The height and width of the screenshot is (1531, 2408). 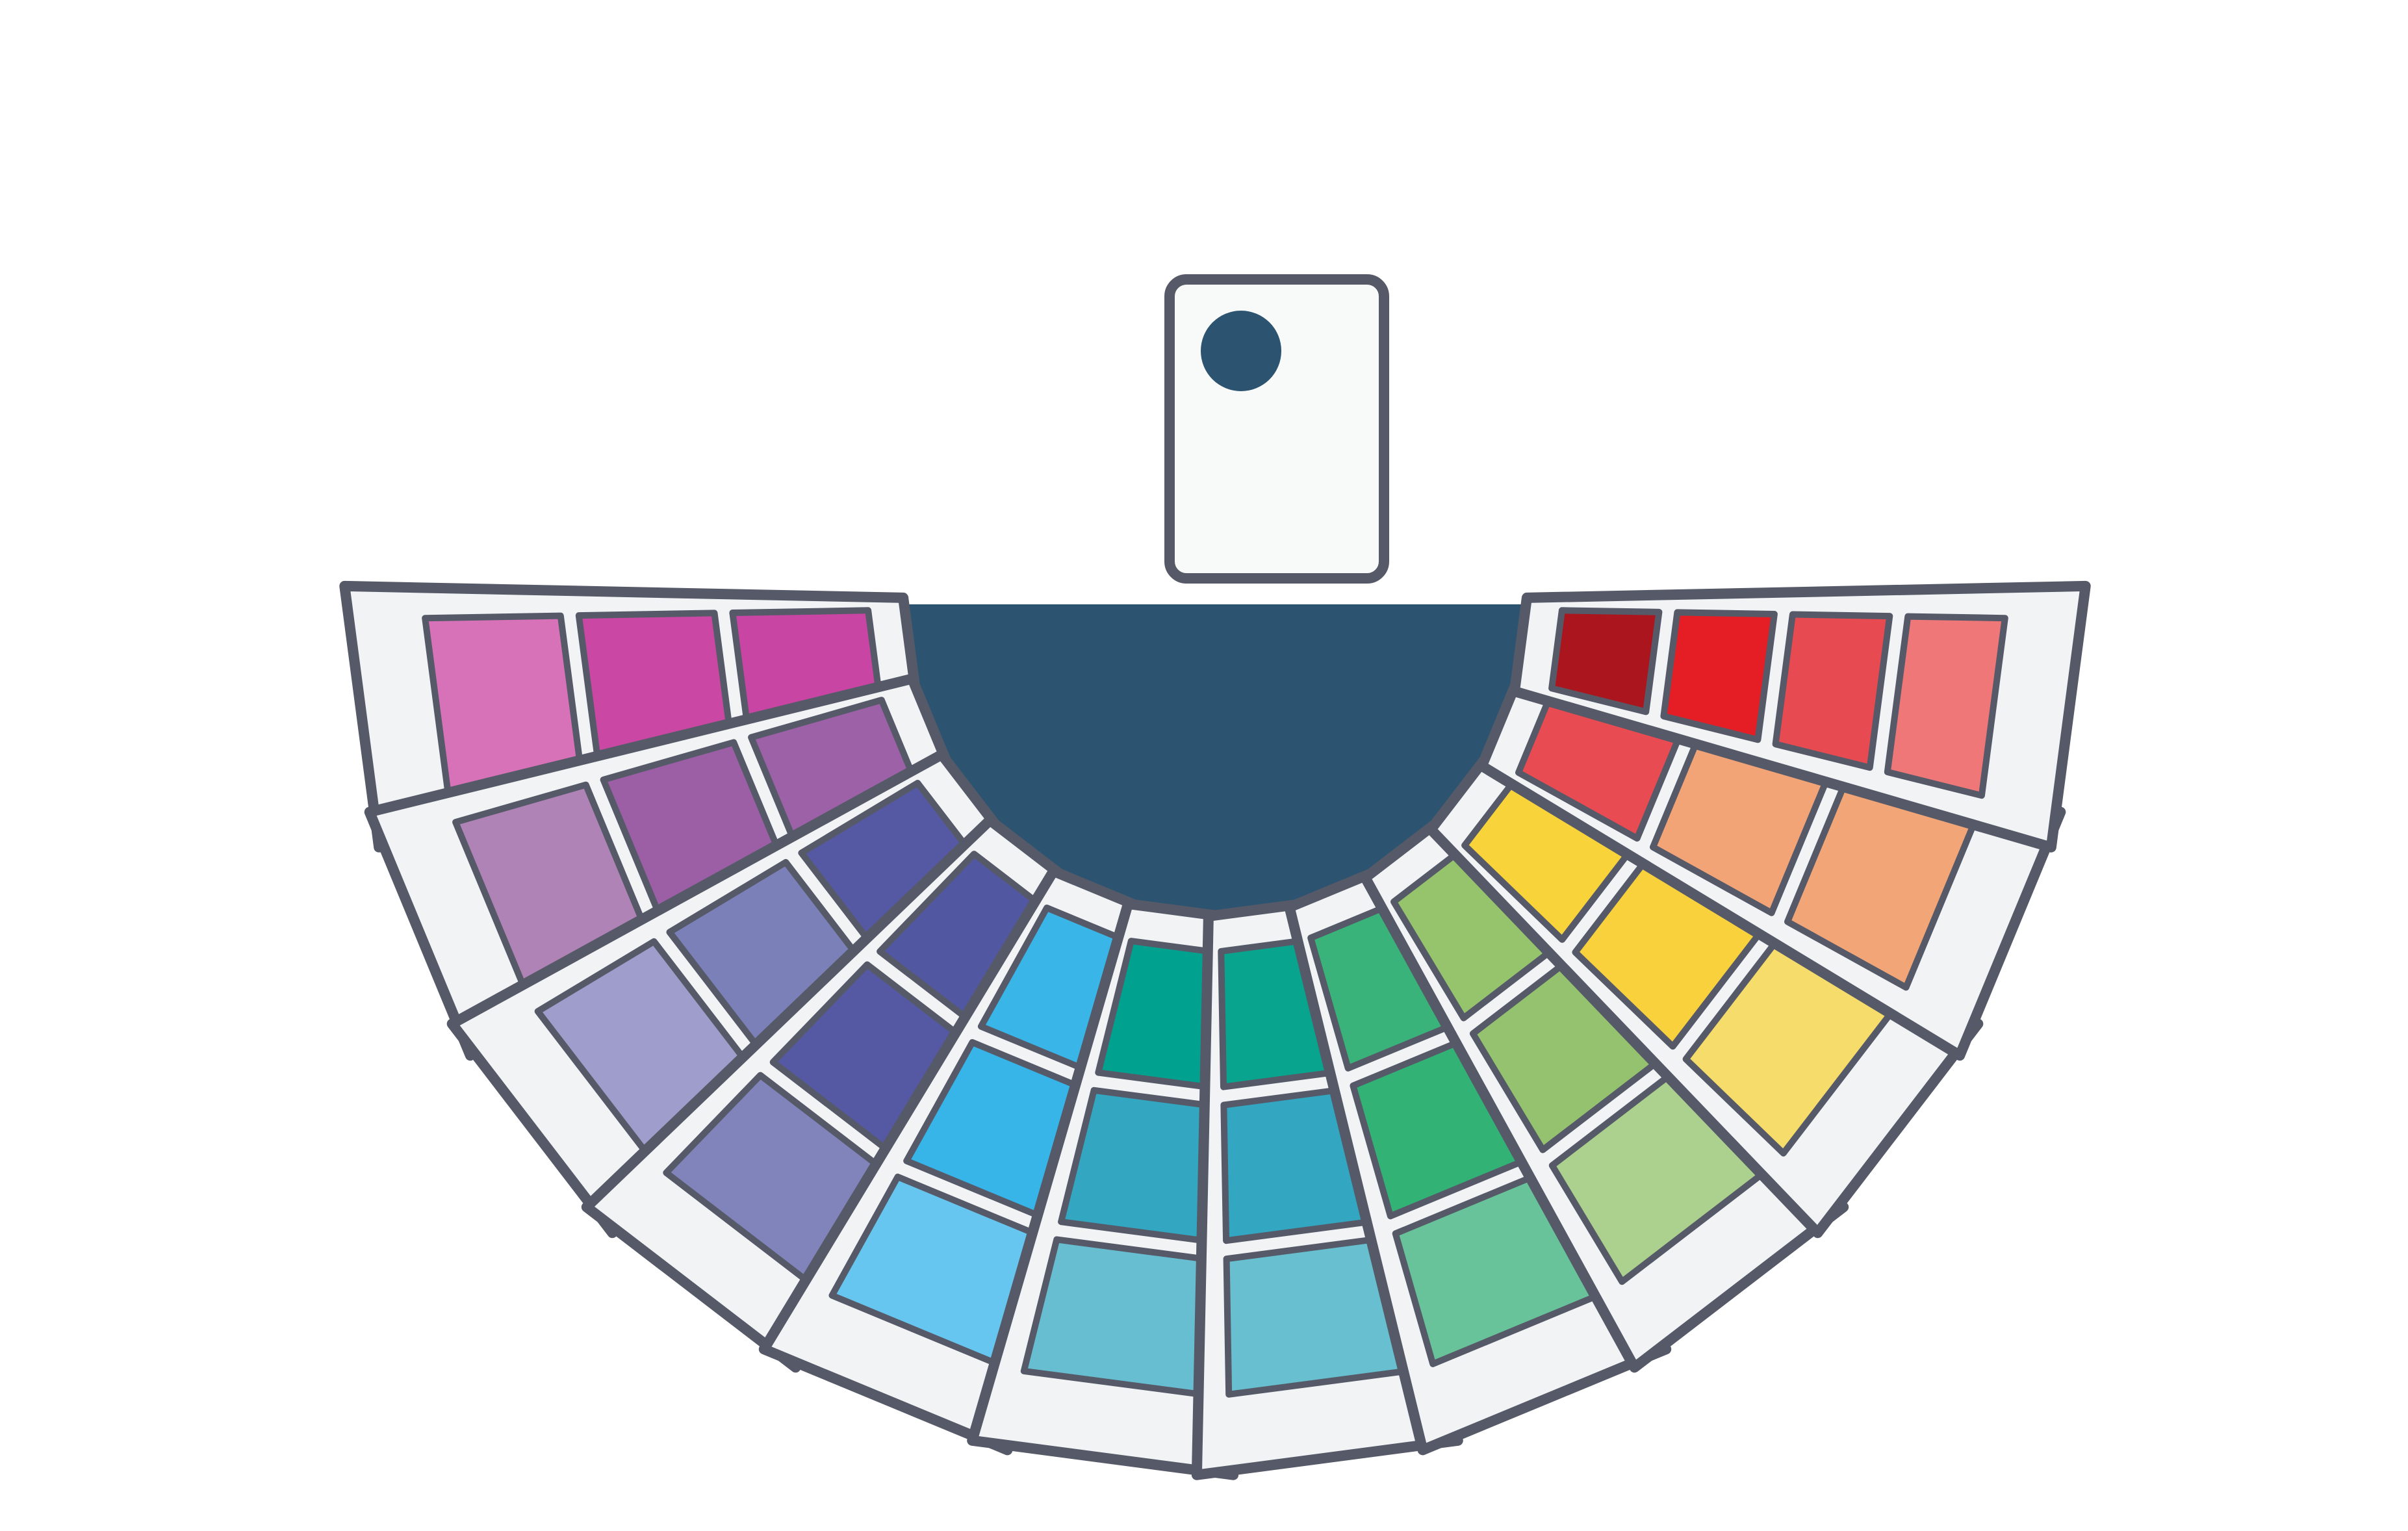 I want to click on fan-hub, so click(x=1215, y=767).